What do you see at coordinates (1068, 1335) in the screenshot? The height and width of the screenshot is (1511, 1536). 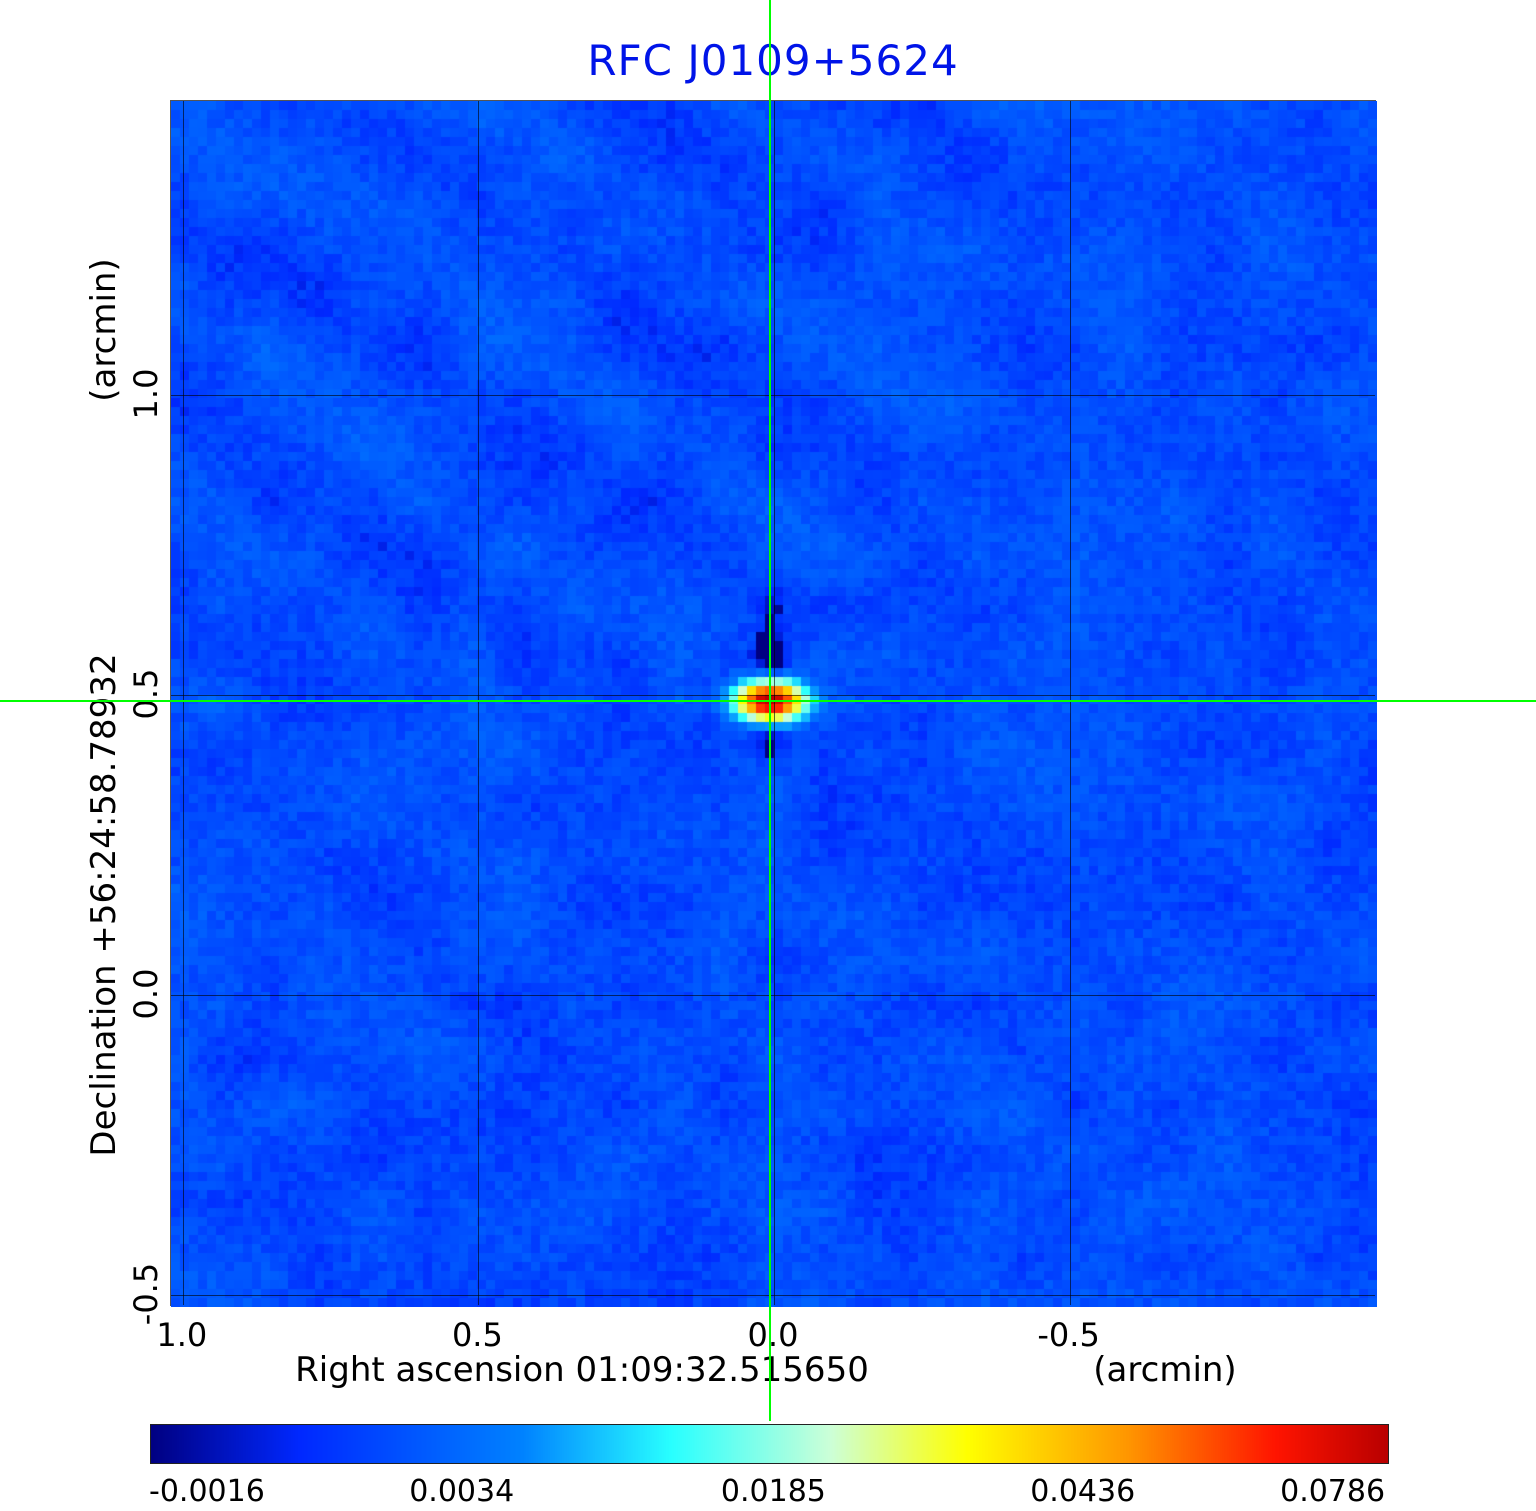 I see `x-tick-label: -0.5` at bounding box center [1068, 1335].